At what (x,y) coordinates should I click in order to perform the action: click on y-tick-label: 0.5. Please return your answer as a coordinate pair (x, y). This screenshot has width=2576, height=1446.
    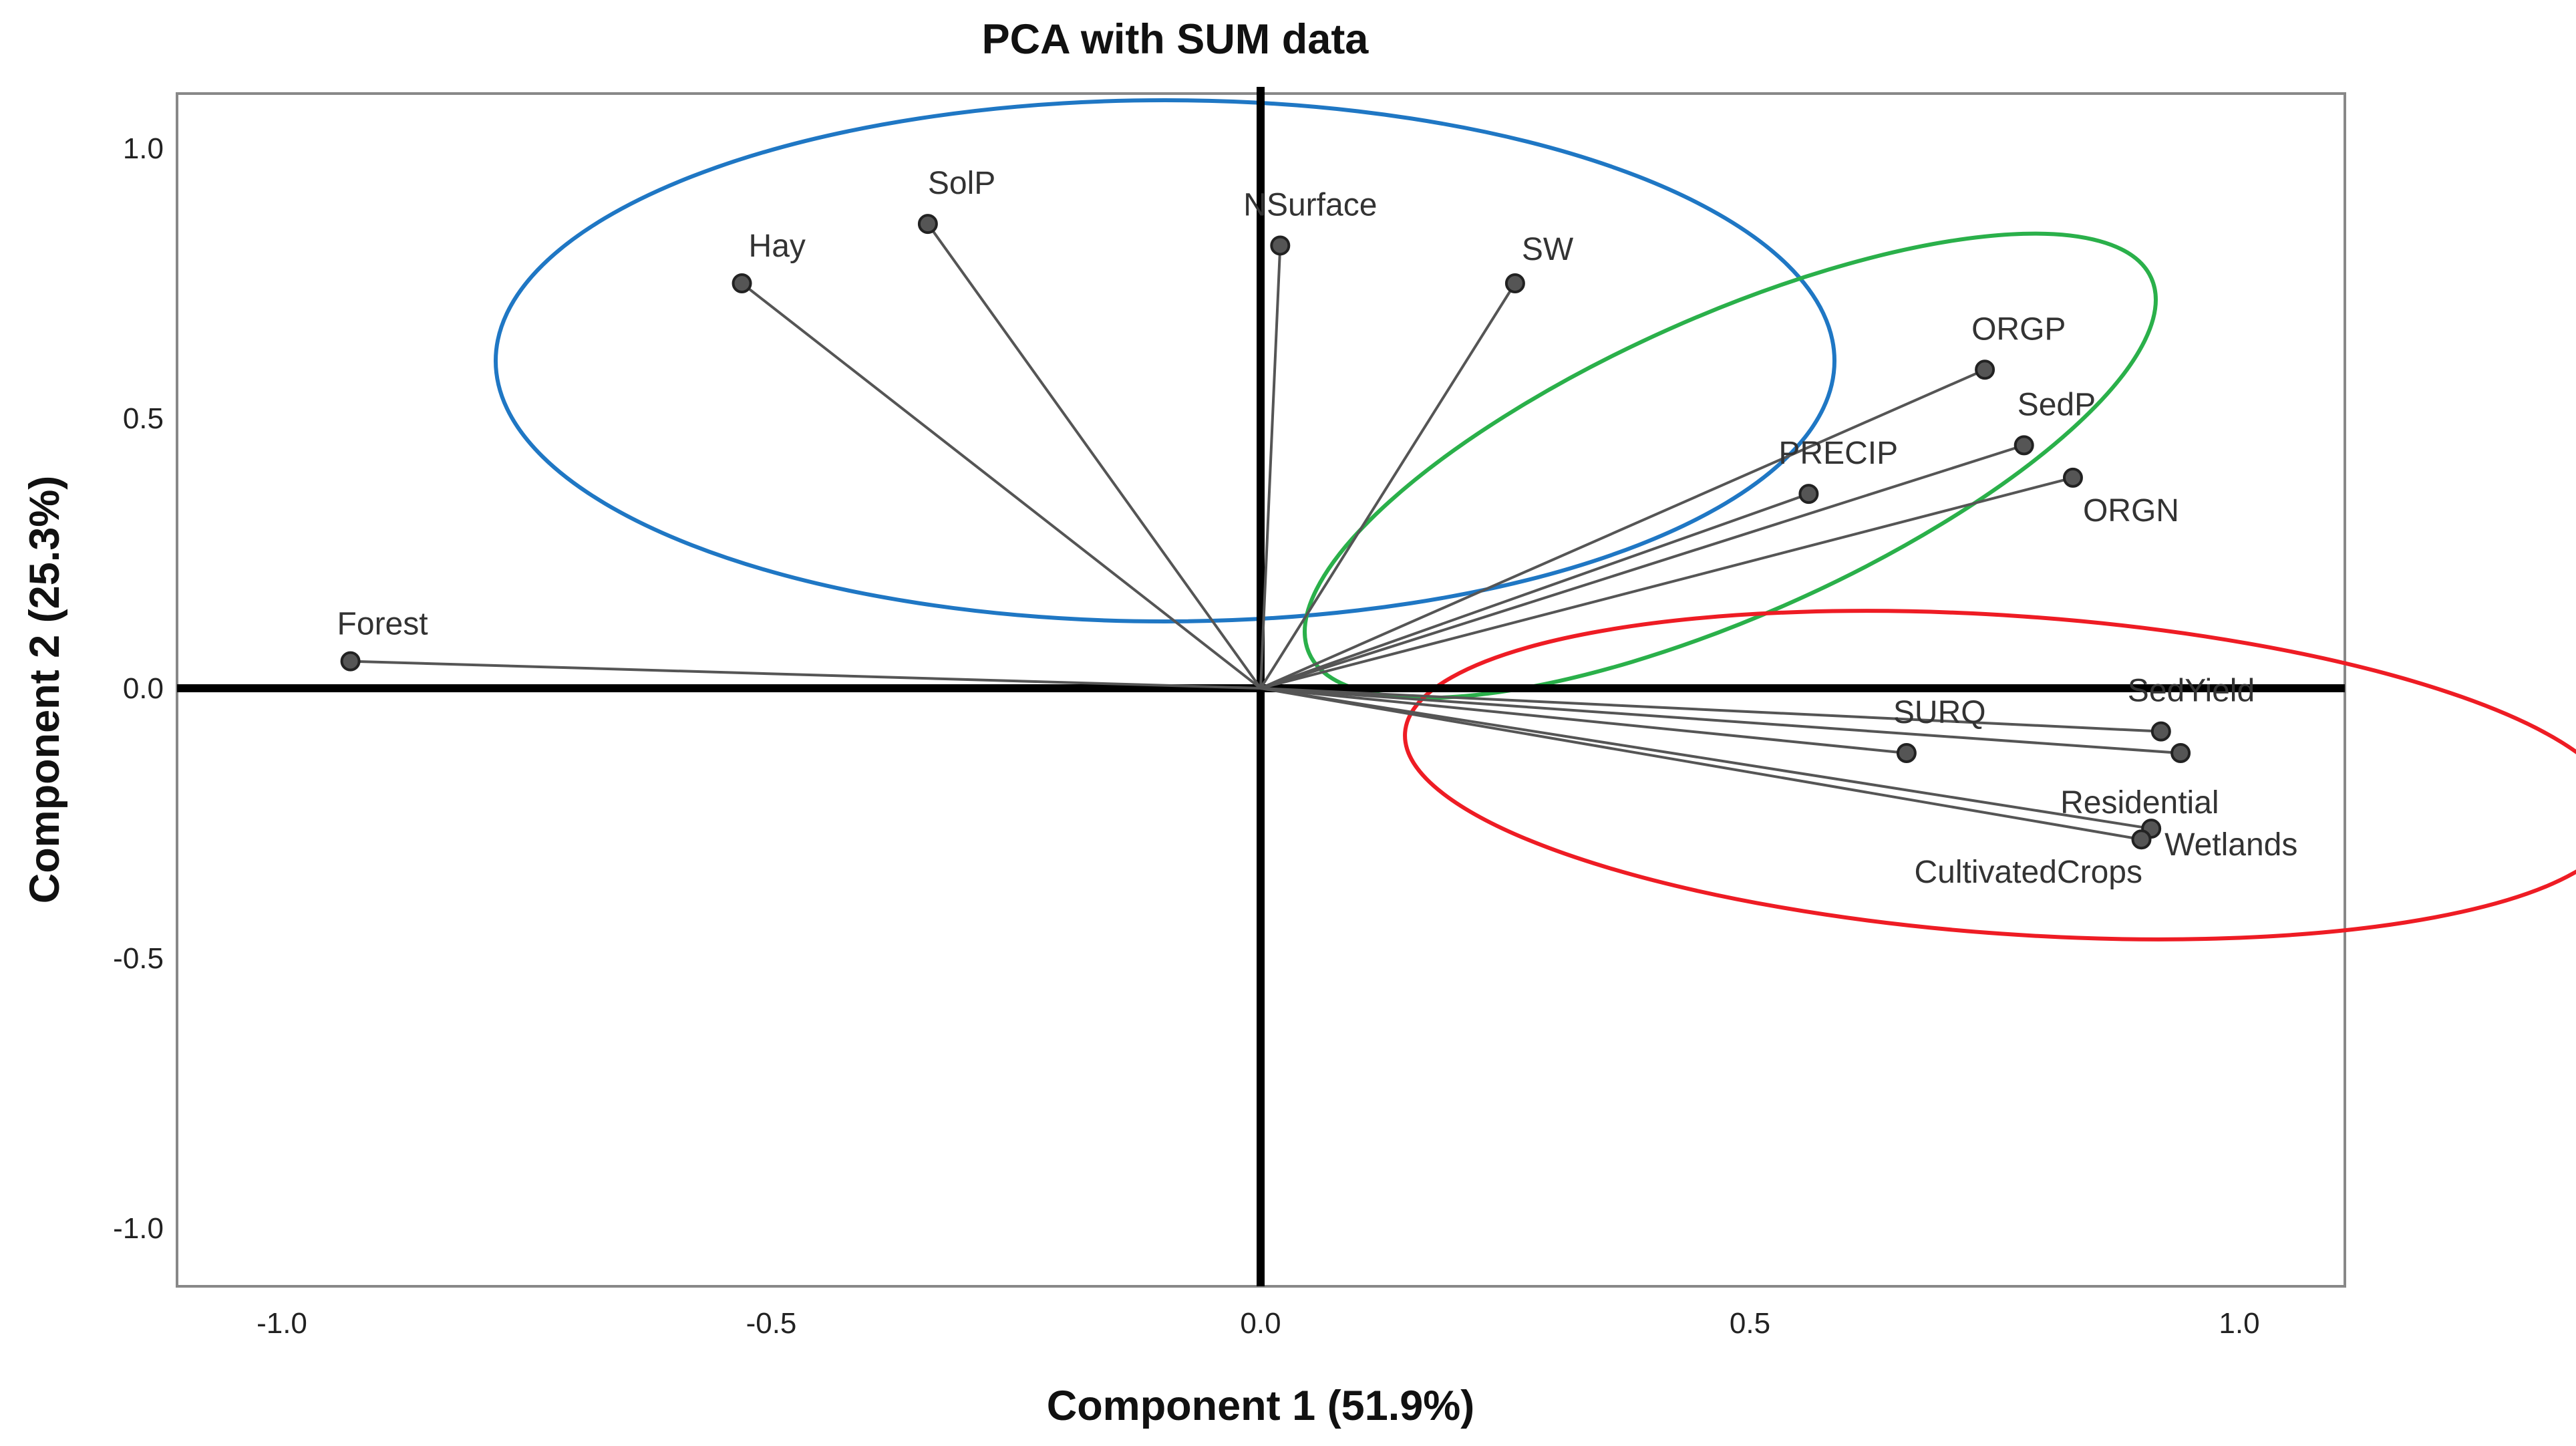
    Looking at the image, I should click on (143, 418).